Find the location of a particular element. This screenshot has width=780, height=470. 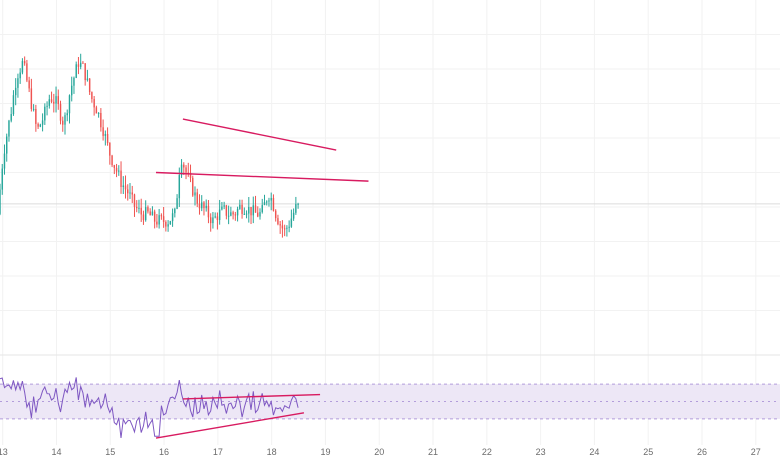

x-tick-label: 21 is located at coordinates (433, 452).